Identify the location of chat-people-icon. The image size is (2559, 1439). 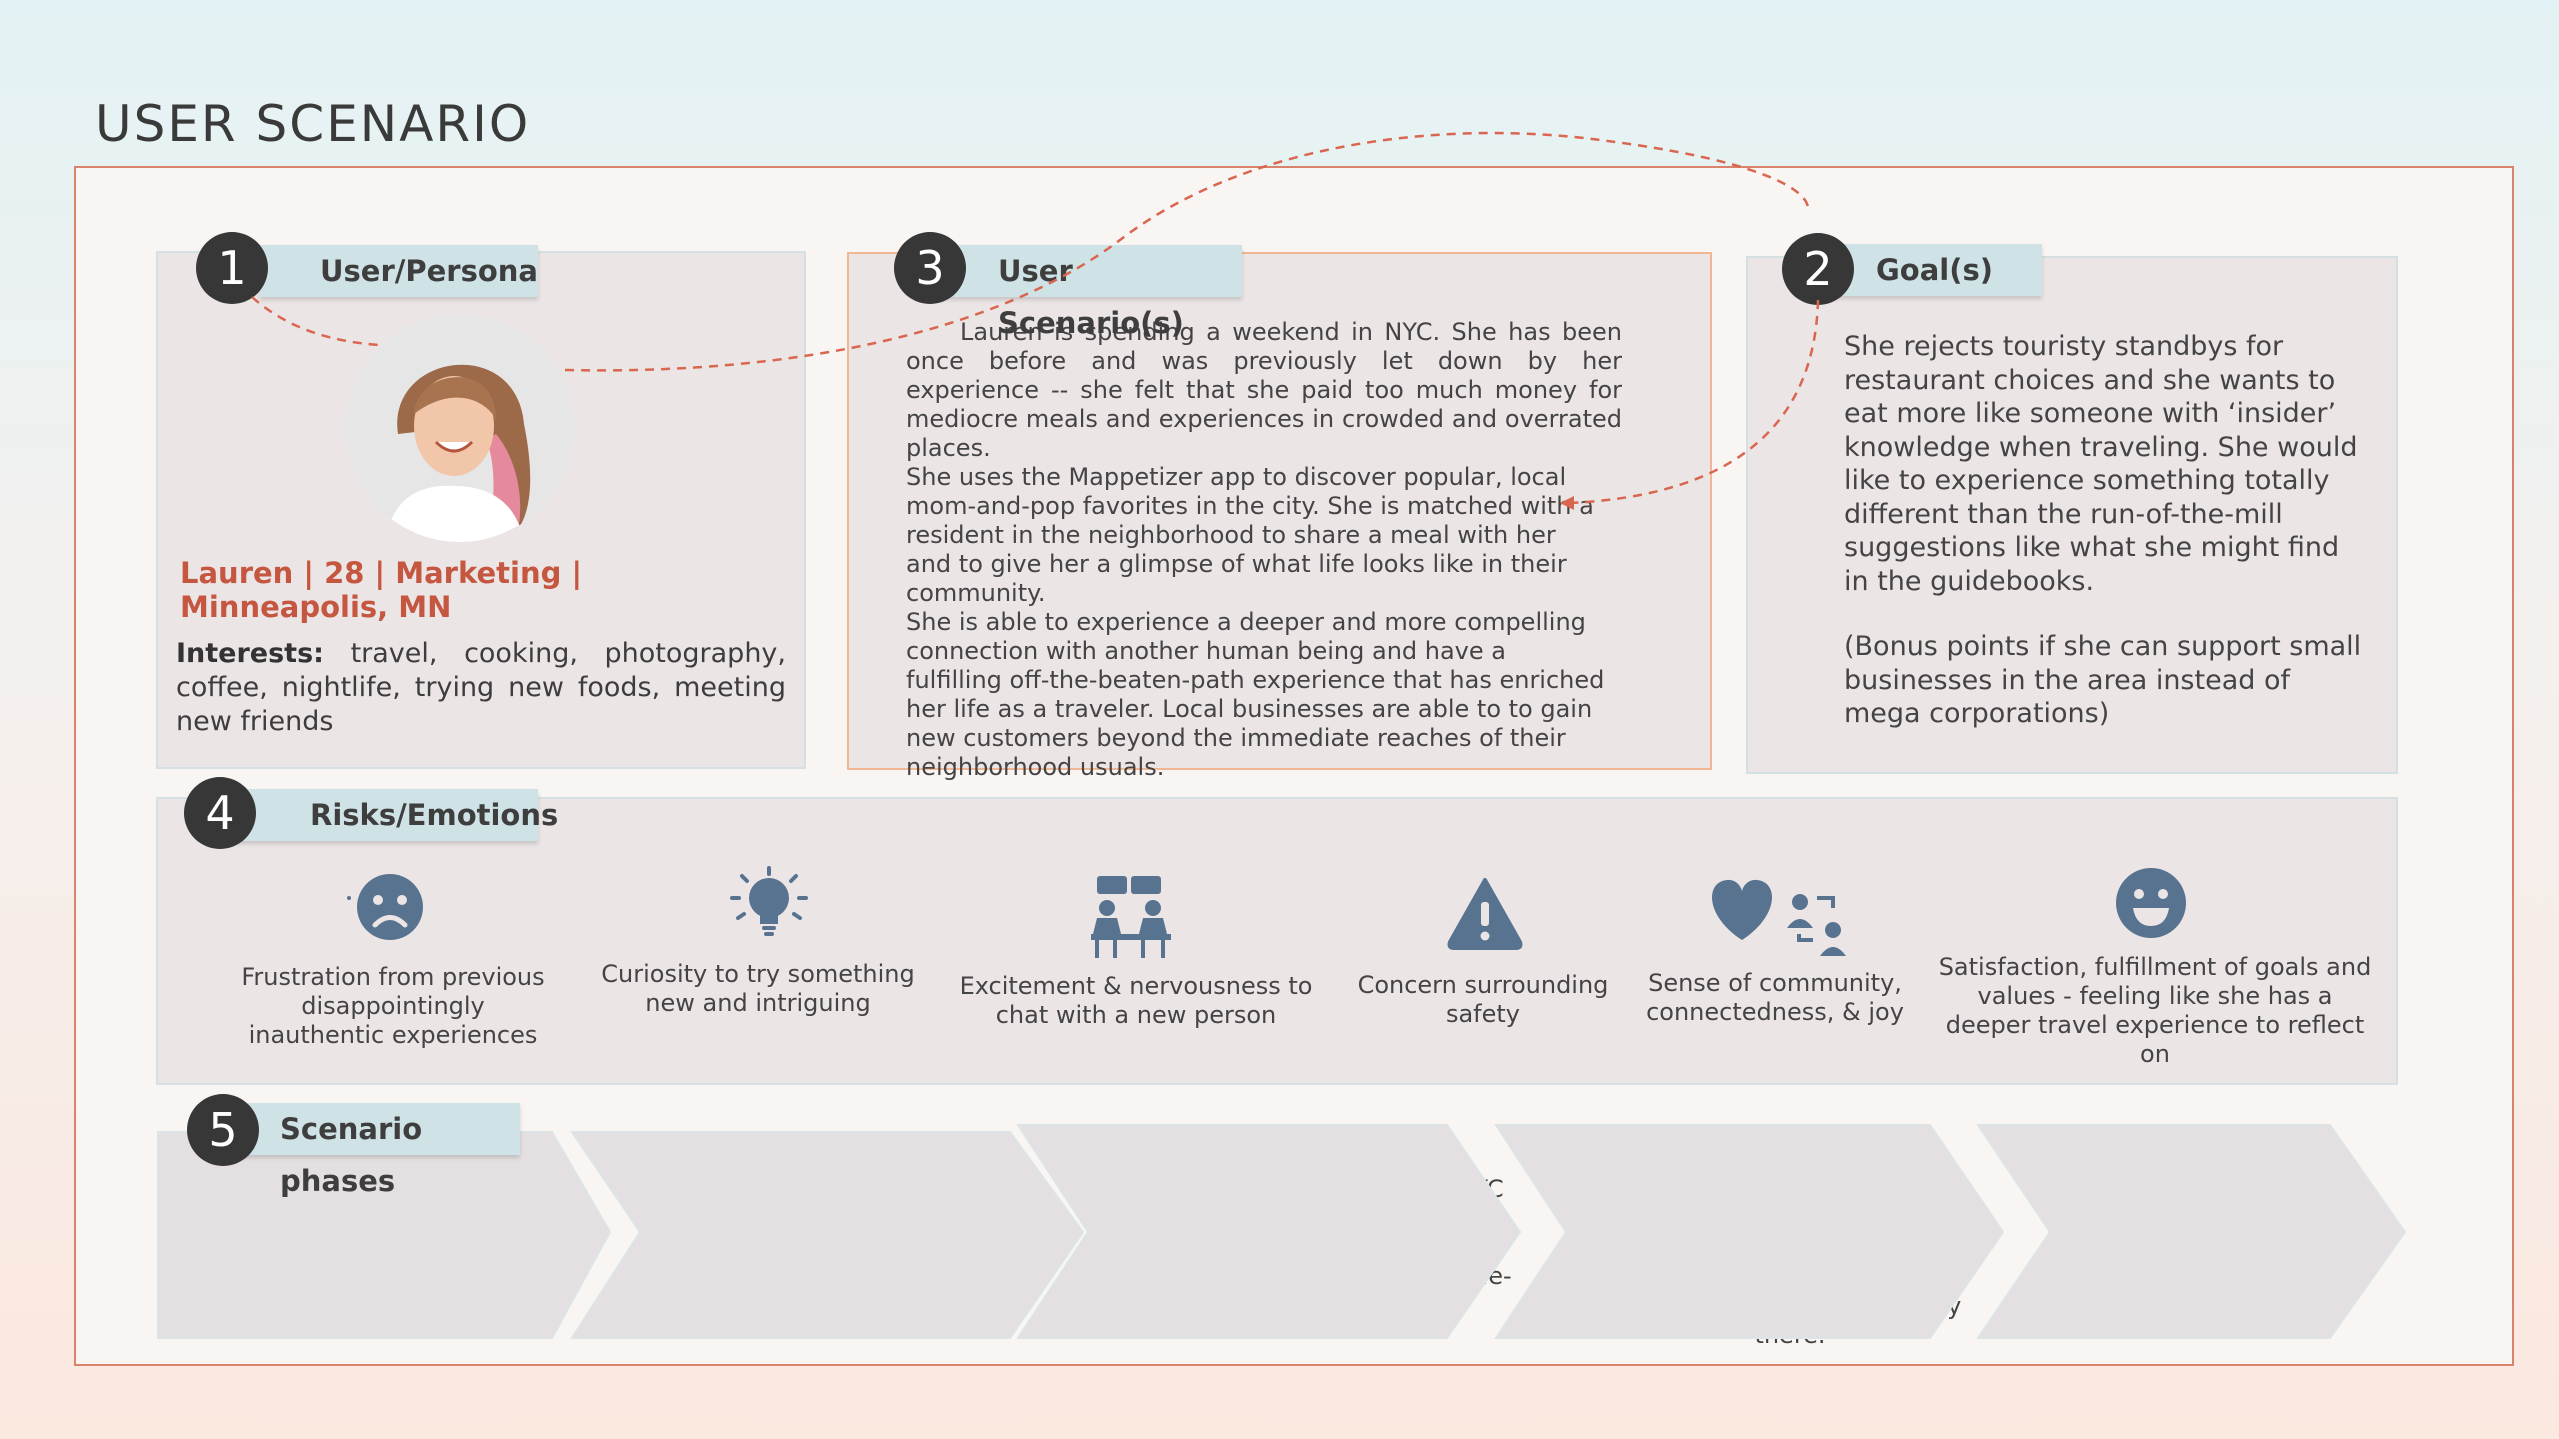
(1131, 917).